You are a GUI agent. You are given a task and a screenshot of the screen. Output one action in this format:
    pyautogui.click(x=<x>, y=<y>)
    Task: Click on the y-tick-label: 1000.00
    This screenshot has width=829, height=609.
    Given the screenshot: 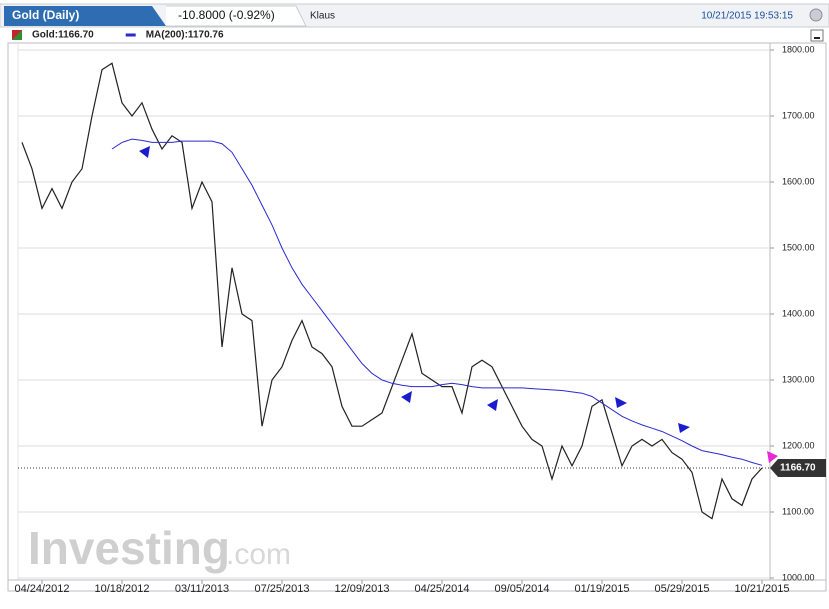 What is the action you would take?
    pyautogui.click(x=798, y=577)
    